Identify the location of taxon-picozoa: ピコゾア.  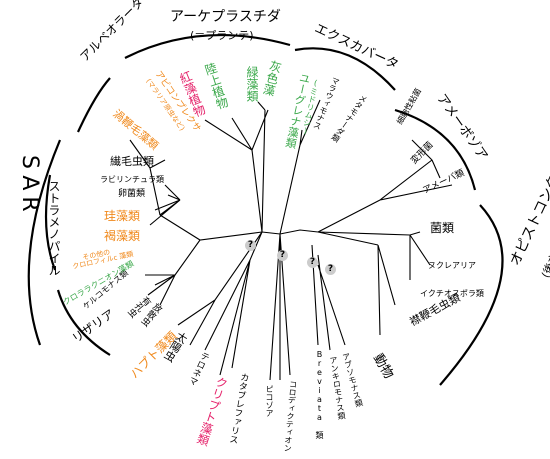
(269, 401).